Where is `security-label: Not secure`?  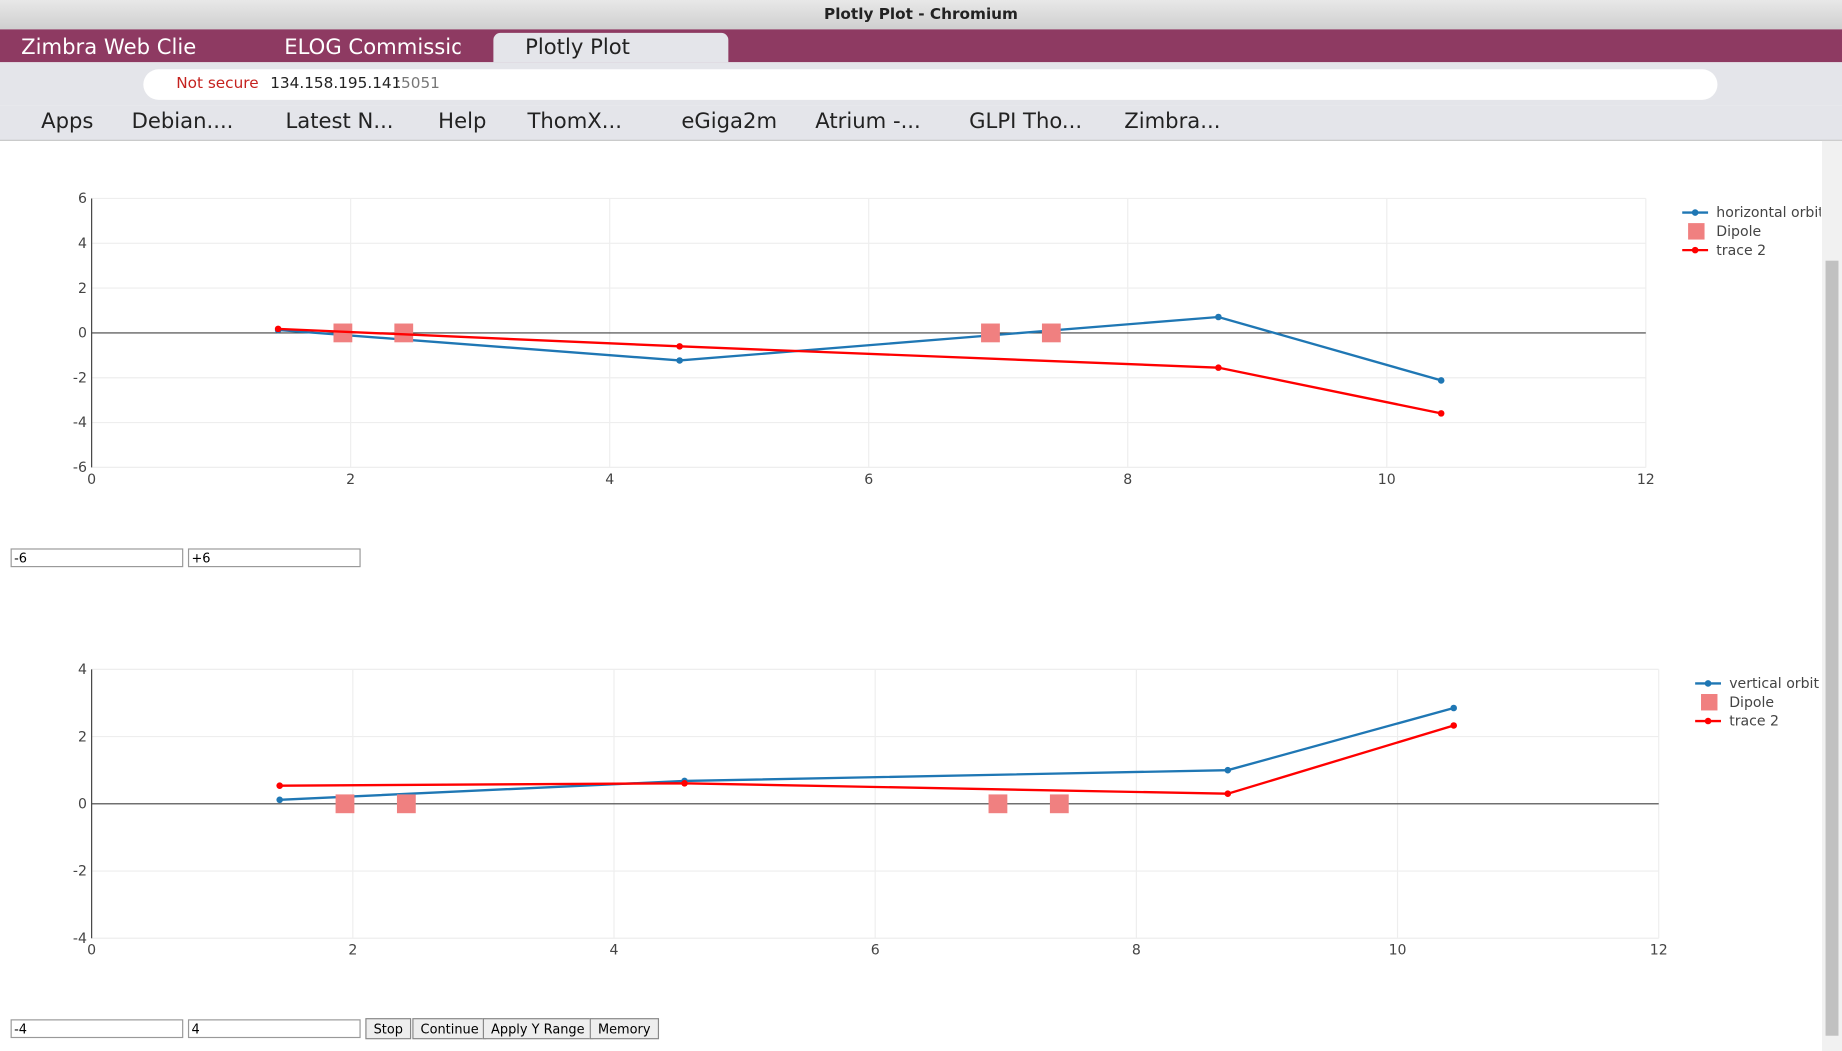
security-label: Not secure is located at coordinates (217, 84).